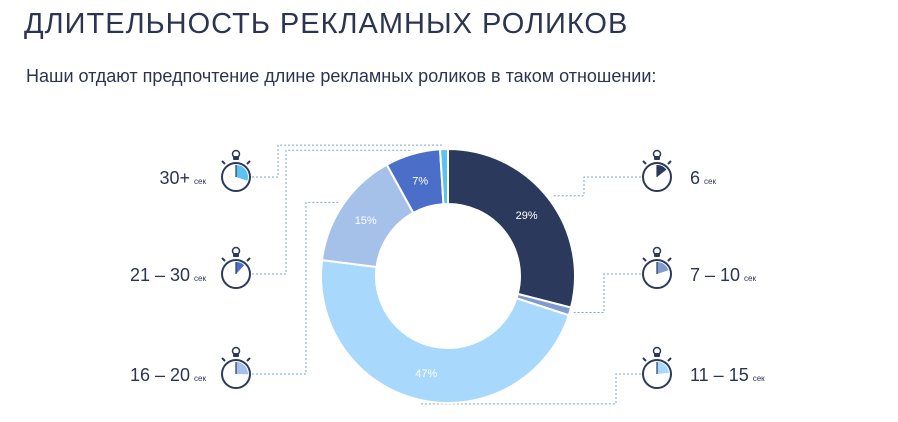 This screenshot has height=422, width=898. I want to click on page-title: ДЛИТЕЛЬНОСТЬ РЕКЛАМНЫХ РОЛИКОВ, so click(326, 24).